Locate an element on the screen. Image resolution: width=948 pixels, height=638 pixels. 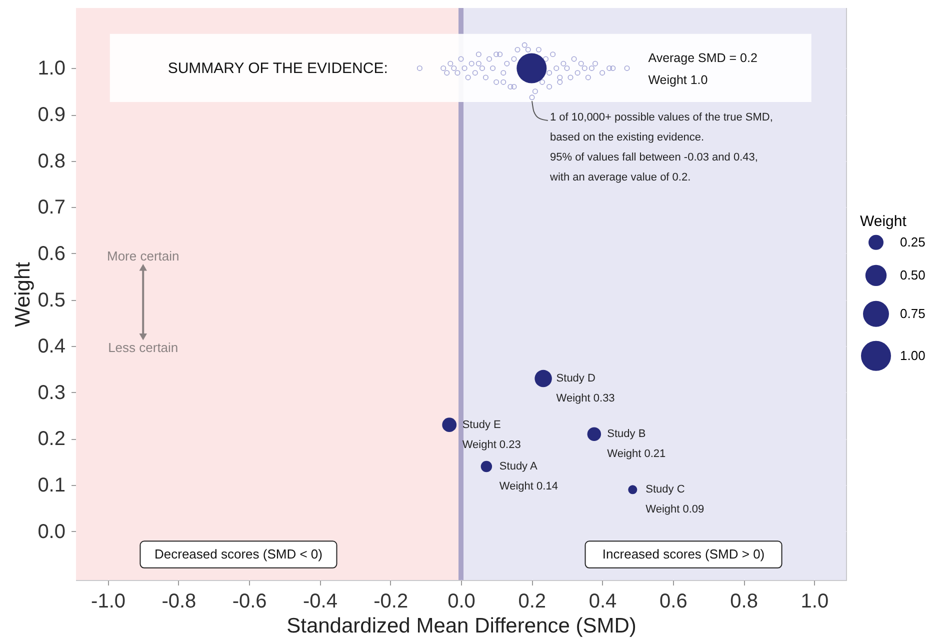
annotation: Study B Weight 0.21 is located at coordinates (636, 444).